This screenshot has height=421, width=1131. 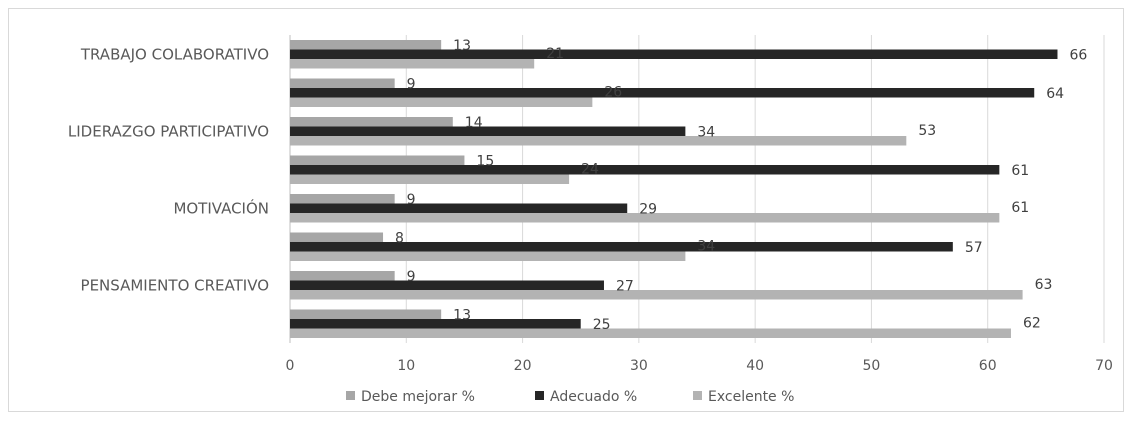 What do you see at coordinates (1032, 323) in the screenshot?
I see `data-label: 62` at bounding box center [1032, 323].